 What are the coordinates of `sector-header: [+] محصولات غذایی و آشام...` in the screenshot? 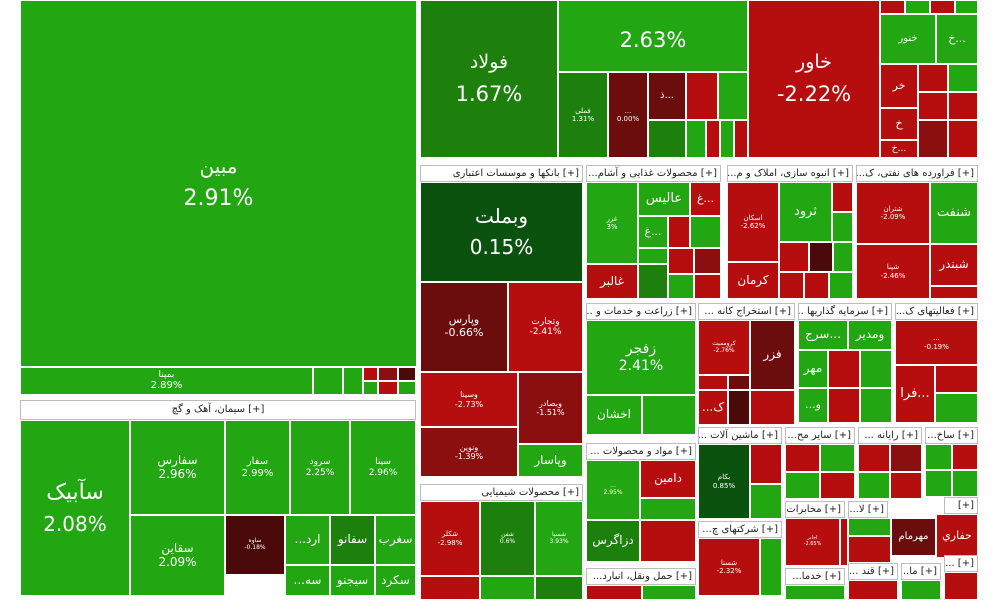 It's located at (653, 173).